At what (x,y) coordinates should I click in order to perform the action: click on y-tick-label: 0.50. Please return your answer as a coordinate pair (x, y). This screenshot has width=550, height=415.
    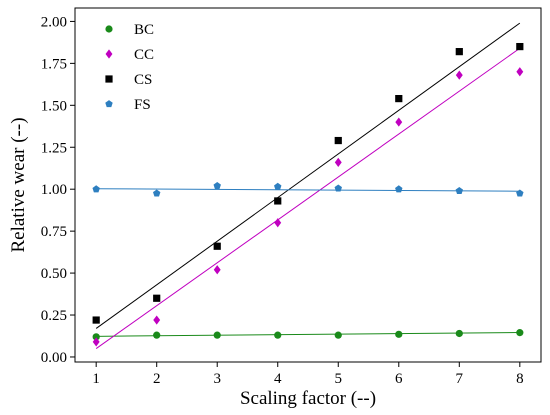
    Looking at the image, I should click on (54, 274).